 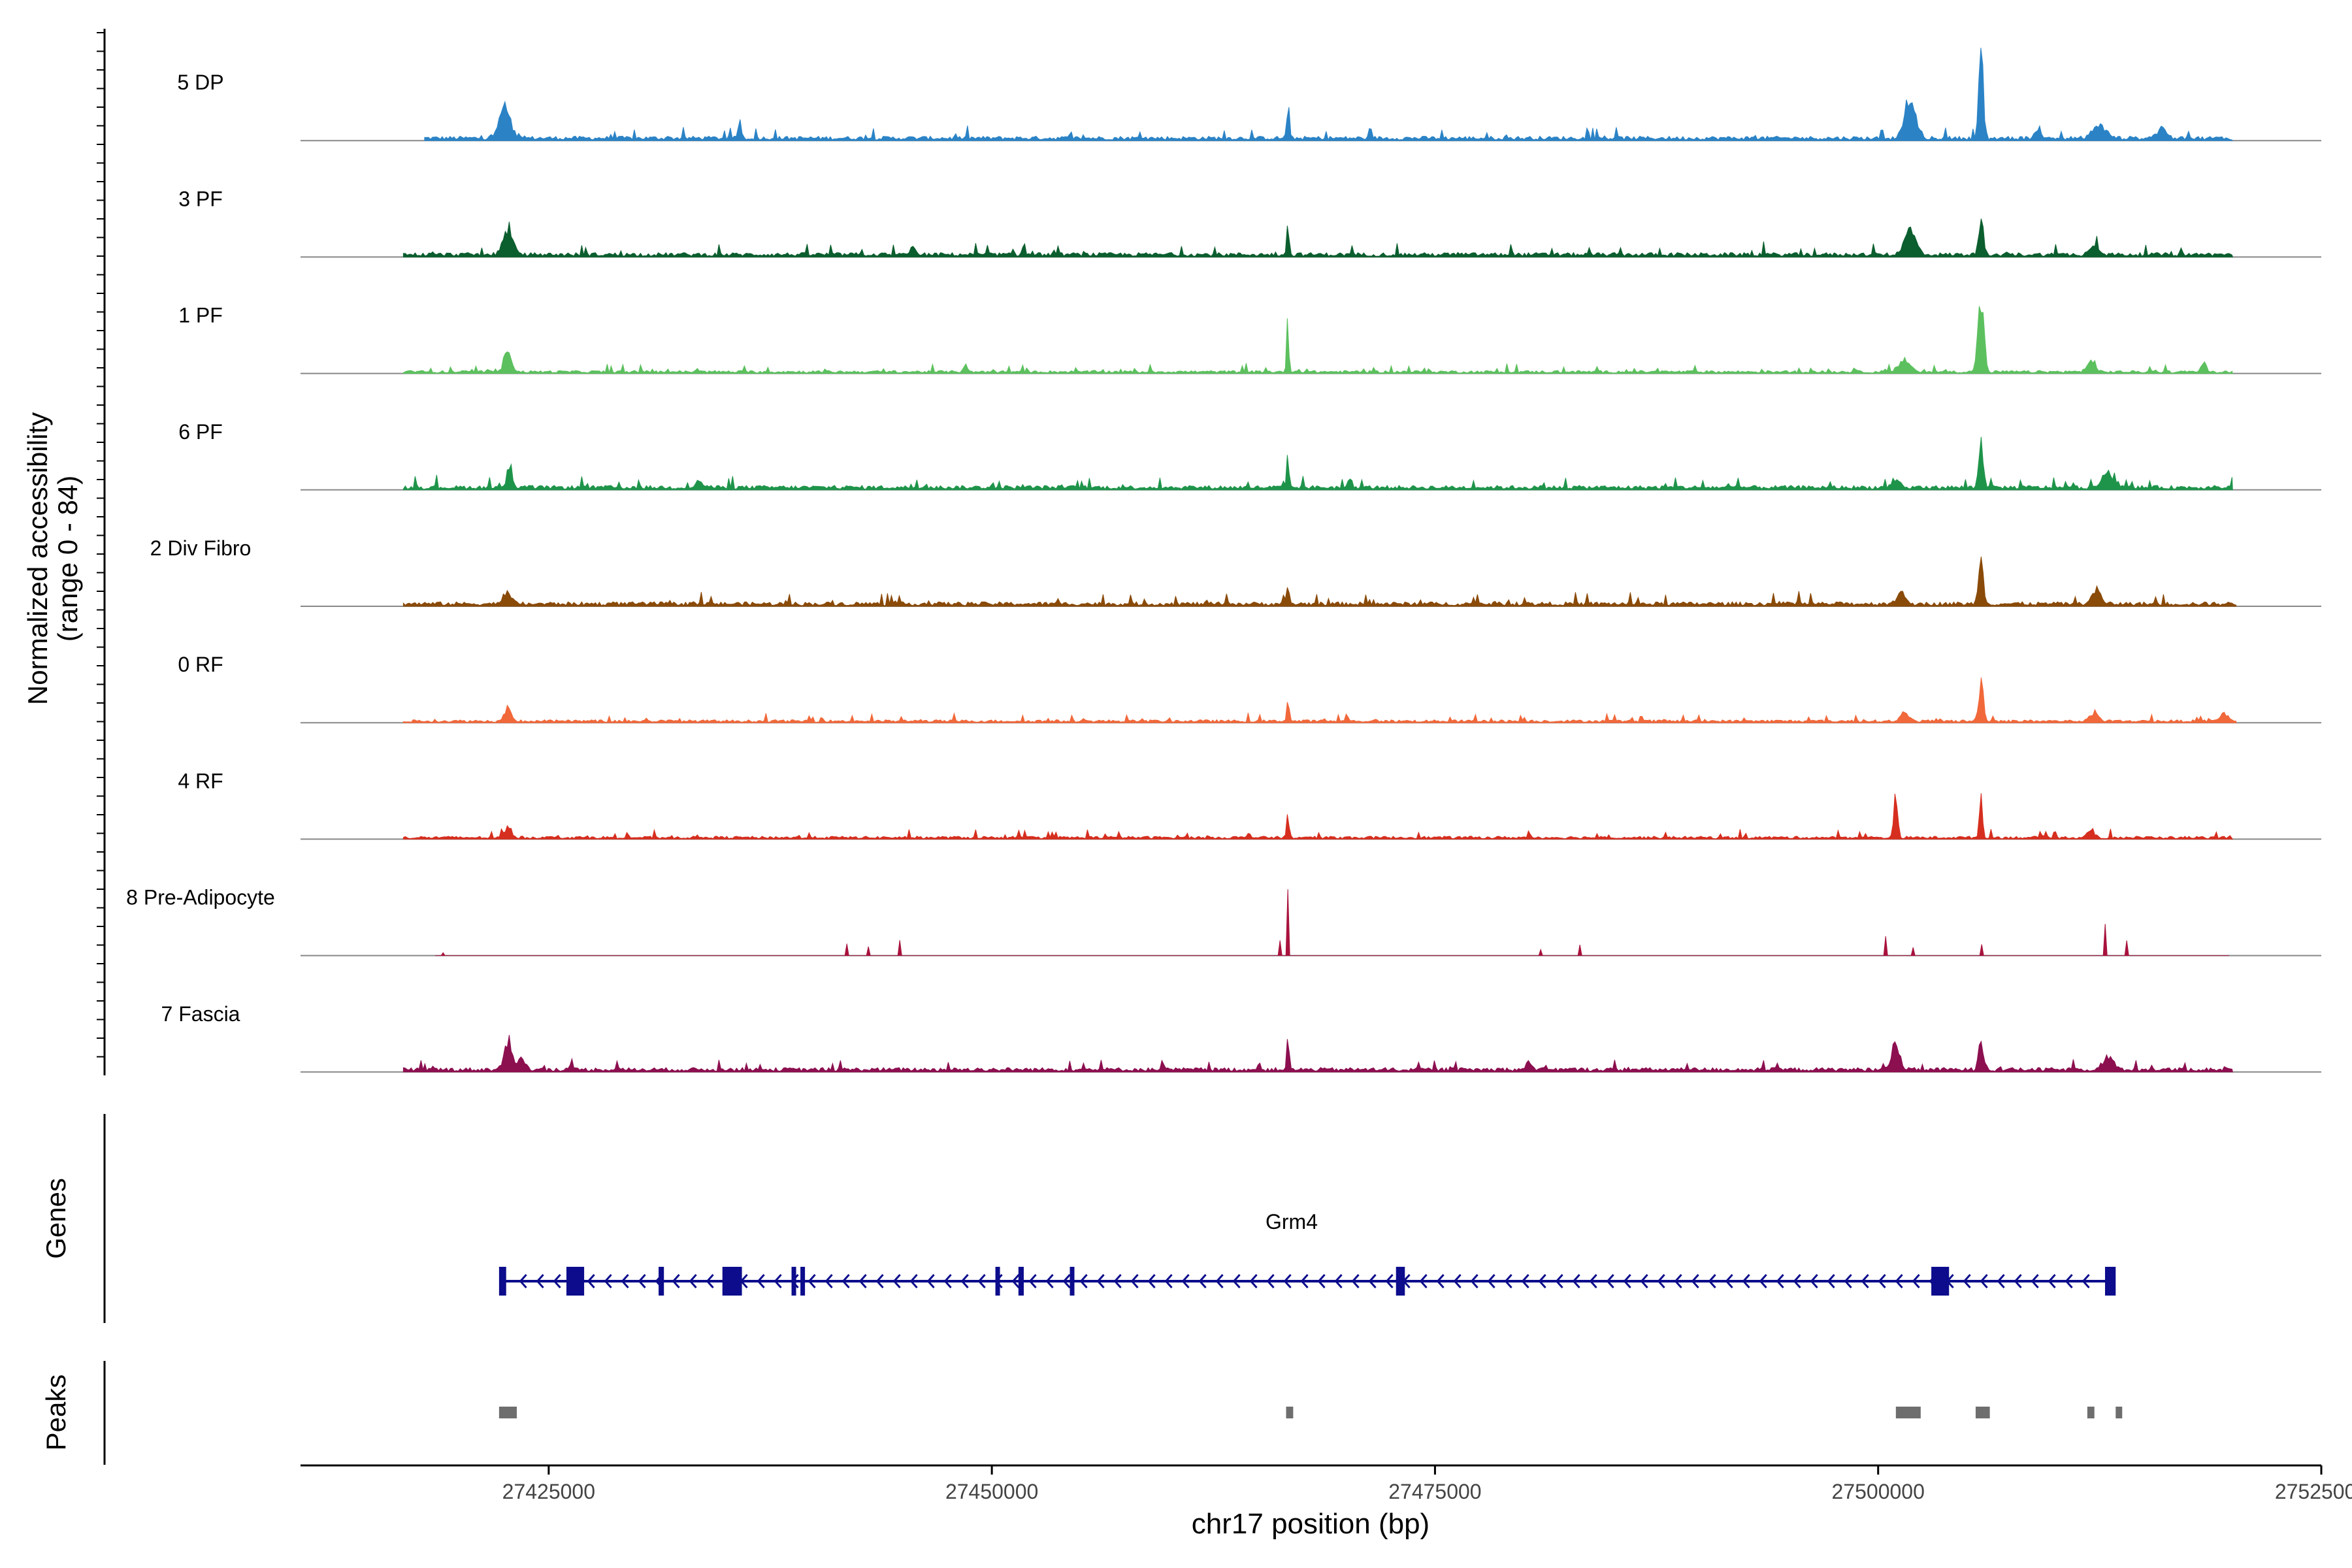 I want to click on x-axis-ticks: 27425000 27450000 27475000 27500000 27525000, so click(x=1427, y=1484).